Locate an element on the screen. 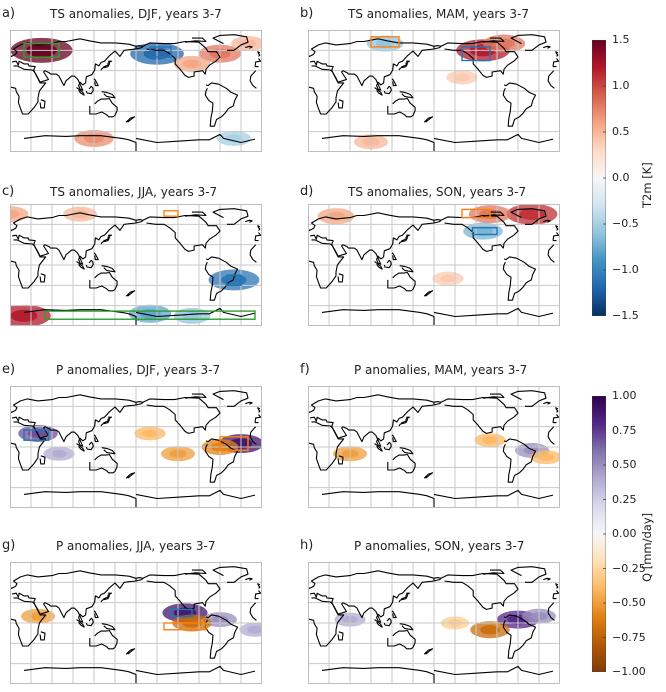  colorbar-tick-label: −0.5 is located at coordinates (625, 223).